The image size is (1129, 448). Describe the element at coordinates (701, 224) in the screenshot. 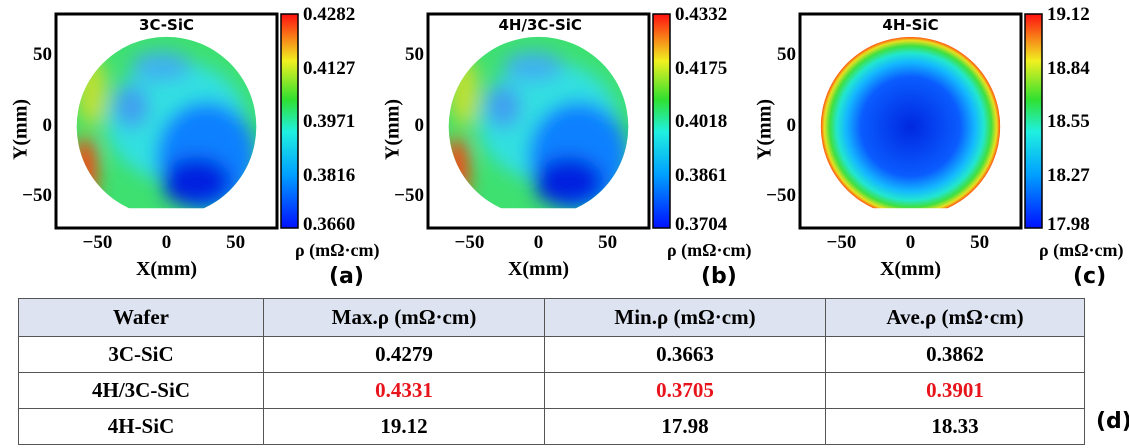

I see `colorbar-tick-label: 0.3704` at that location.